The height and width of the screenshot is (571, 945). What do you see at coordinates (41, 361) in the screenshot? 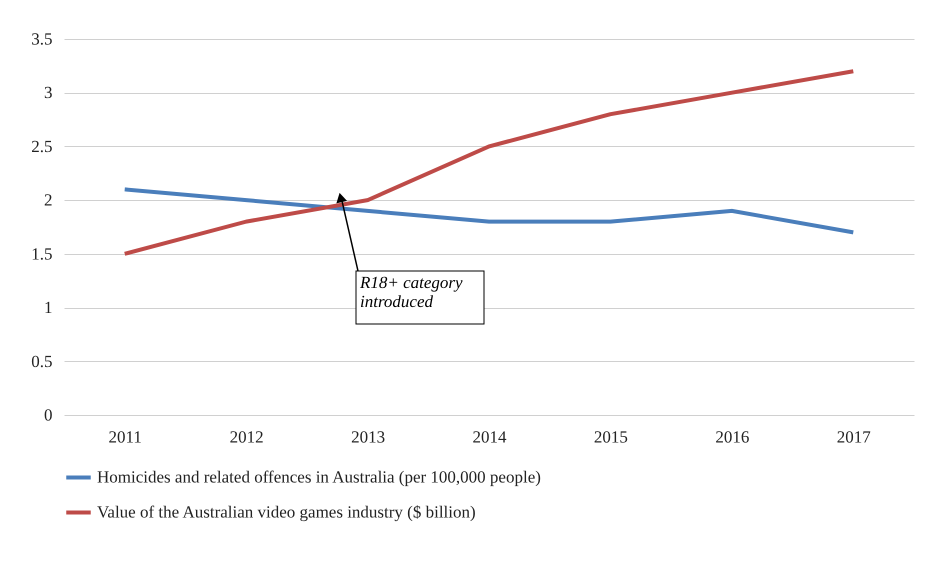
I see `y-tick-label: 0.5` at bounding box center [41, 361].